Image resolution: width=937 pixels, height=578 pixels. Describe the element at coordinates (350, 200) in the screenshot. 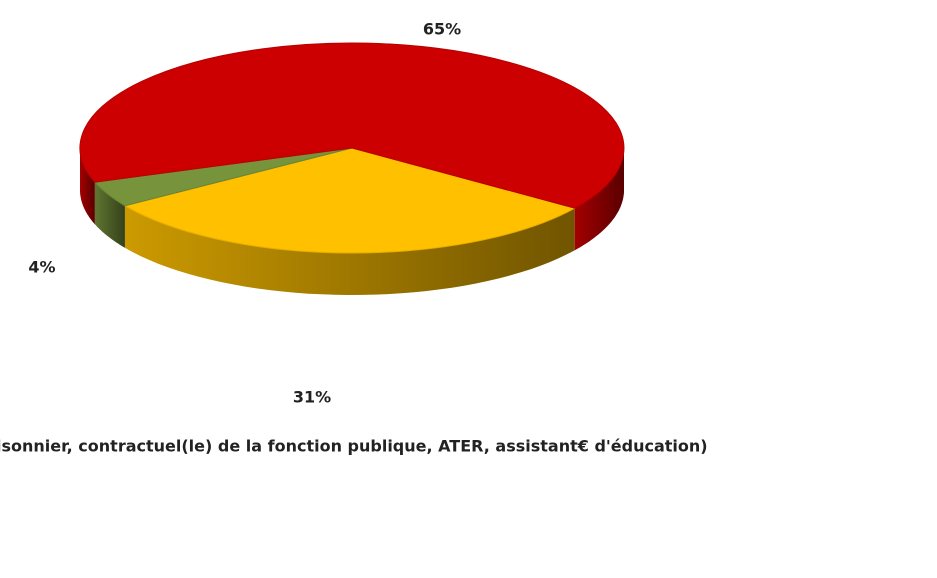

I see `slice` at that location.